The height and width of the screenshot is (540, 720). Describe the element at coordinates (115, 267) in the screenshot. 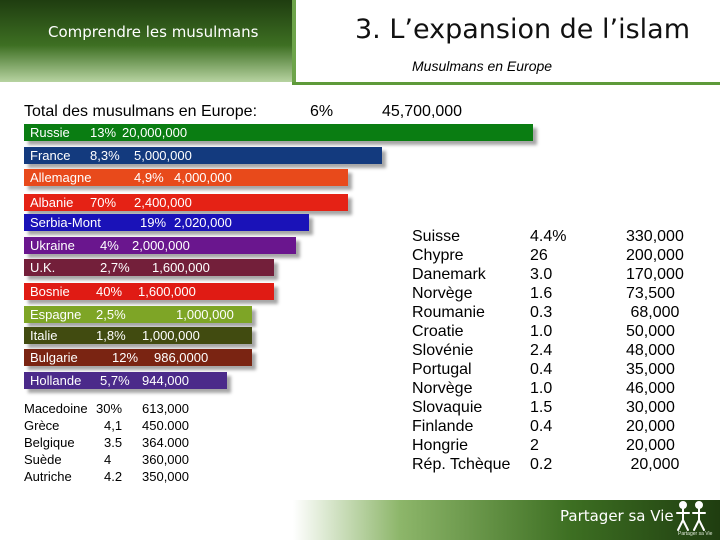

I see `bar-percent: 2,7%` at that location.